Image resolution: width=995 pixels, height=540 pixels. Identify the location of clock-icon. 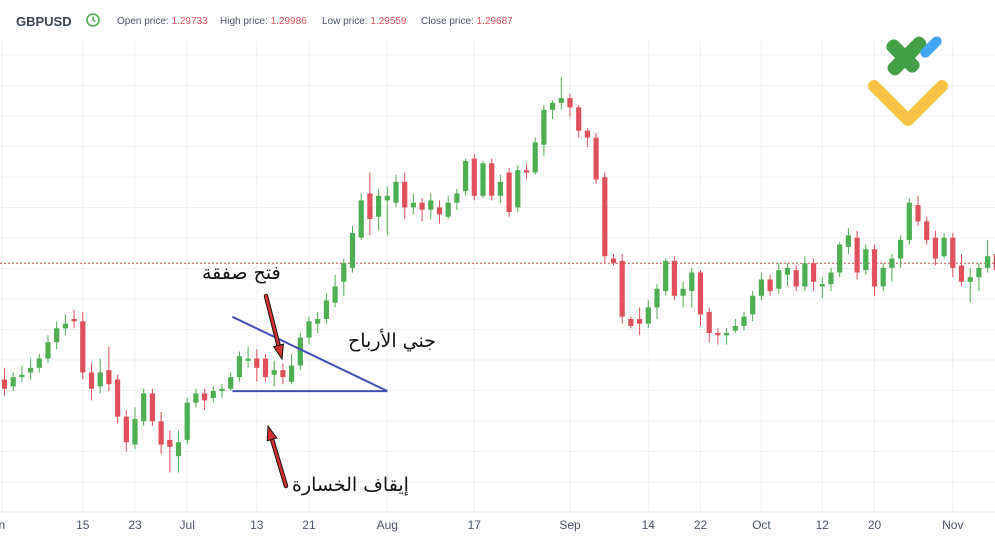
(93, 20).